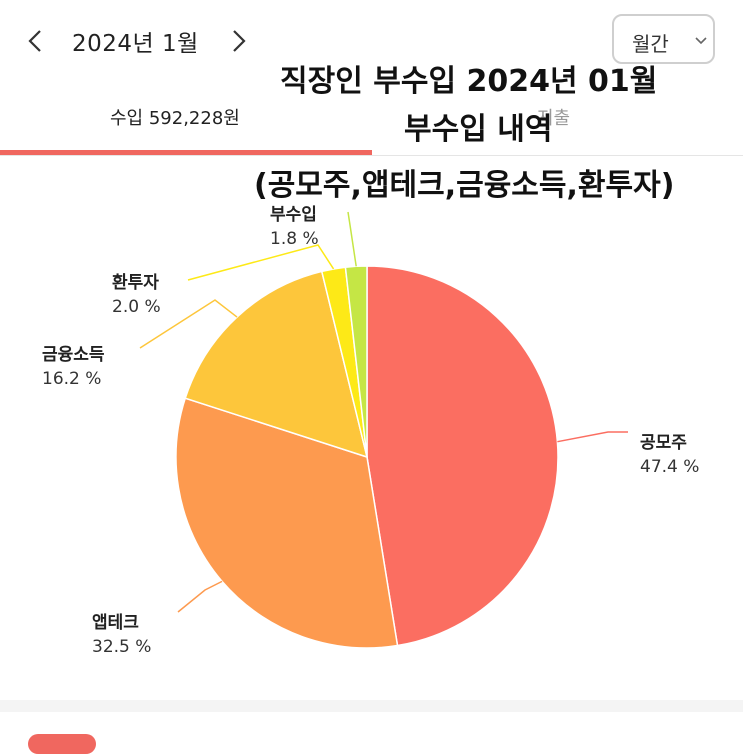  What do you see at coordinates (175, 118) in the screenshot?
I see `tab-income-label: 수입 592,228원` at bounding box center [175, 118].